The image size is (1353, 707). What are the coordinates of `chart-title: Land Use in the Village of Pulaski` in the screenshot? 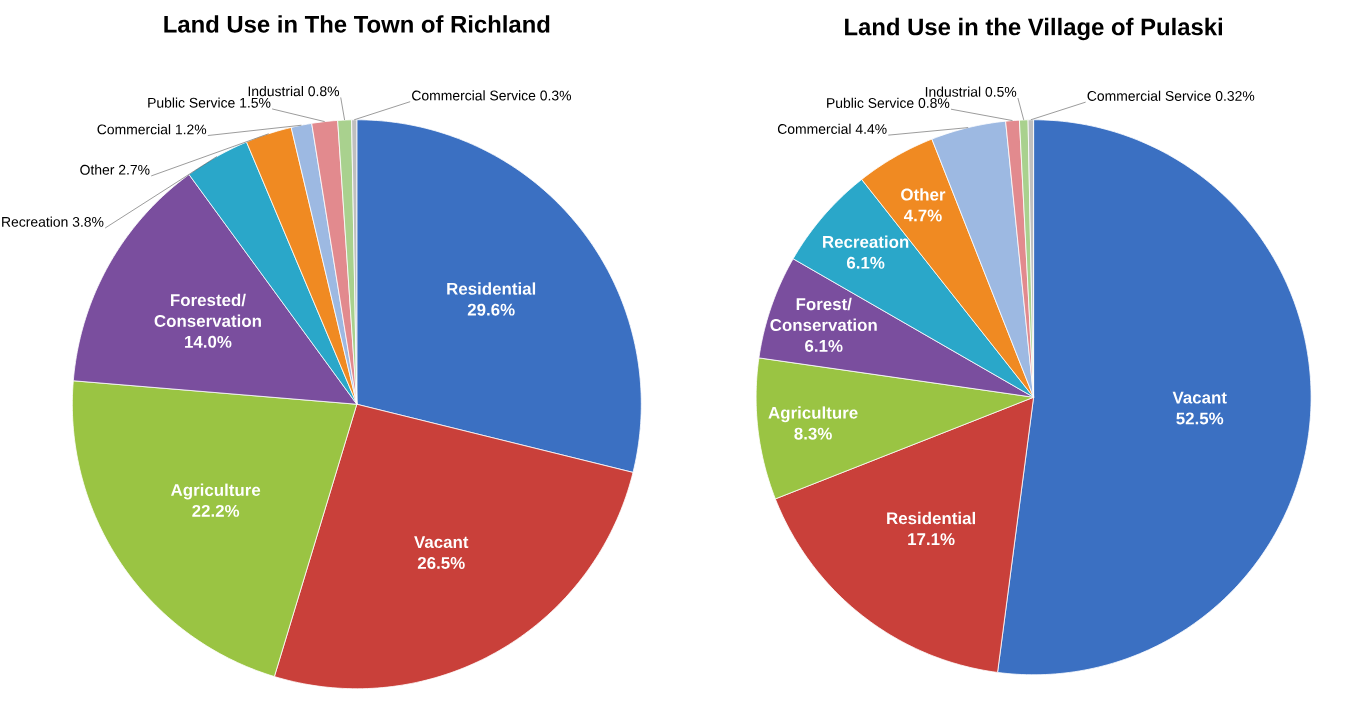 It's located at (1033, 29).